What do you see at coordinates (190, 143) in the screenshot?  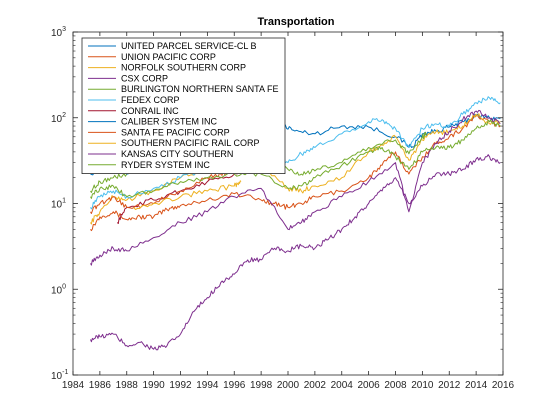 I see `legend-entry: SOUTHERN PACIFIC RAIL CORP` at bounding box center [190, 143].